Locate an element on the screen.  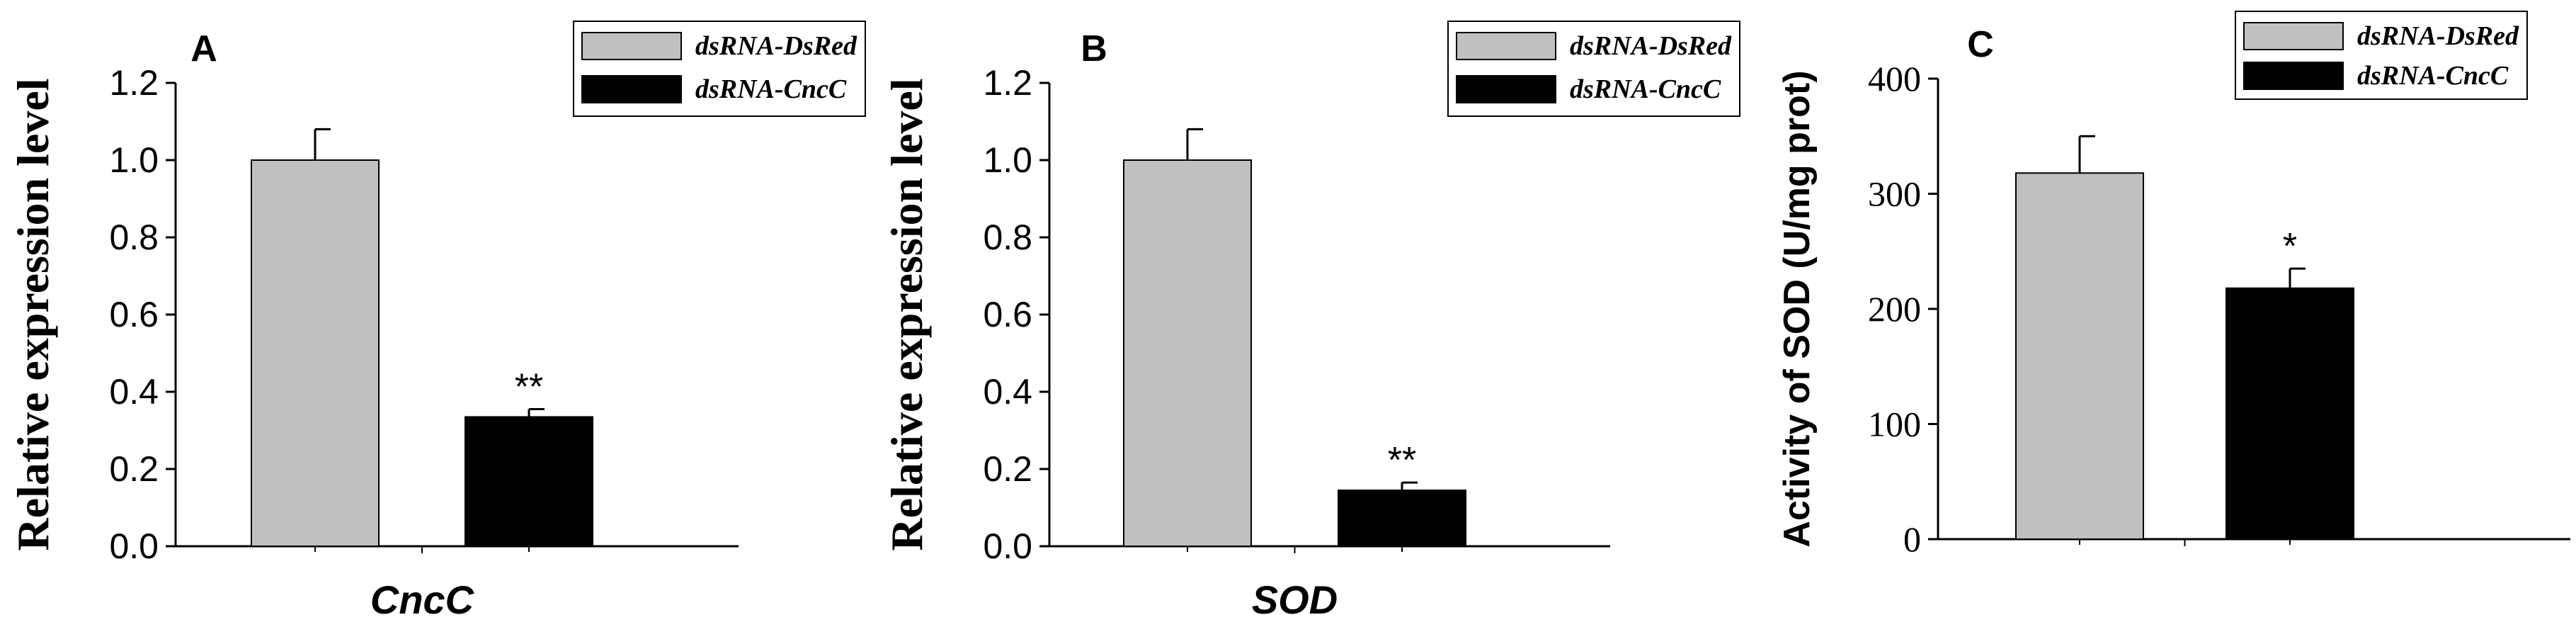
y-tick-label: 100 is located at coordinates (1895, 424).